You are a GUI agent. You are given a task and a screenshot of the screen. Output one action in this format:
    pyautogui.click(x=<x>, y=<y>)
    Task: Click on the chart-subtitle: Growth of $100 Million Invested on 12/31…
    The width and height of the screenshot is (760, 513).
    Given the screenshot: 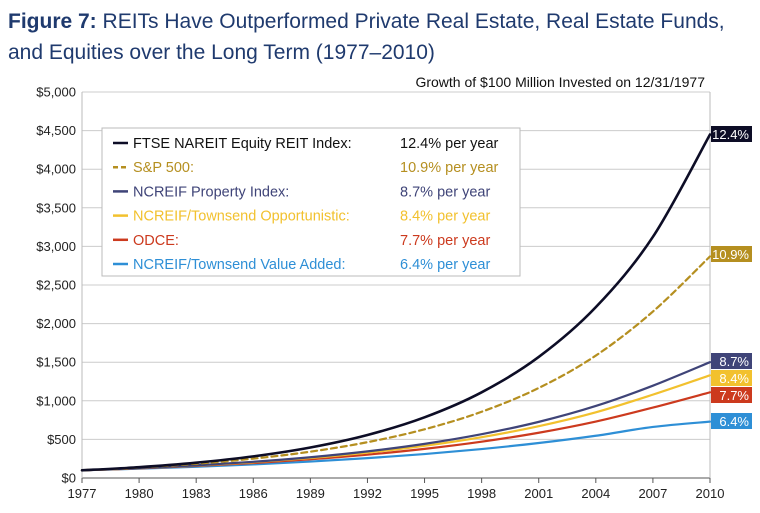 What is the action you would take?
    pyautogui.click(x=560, y=82)
    